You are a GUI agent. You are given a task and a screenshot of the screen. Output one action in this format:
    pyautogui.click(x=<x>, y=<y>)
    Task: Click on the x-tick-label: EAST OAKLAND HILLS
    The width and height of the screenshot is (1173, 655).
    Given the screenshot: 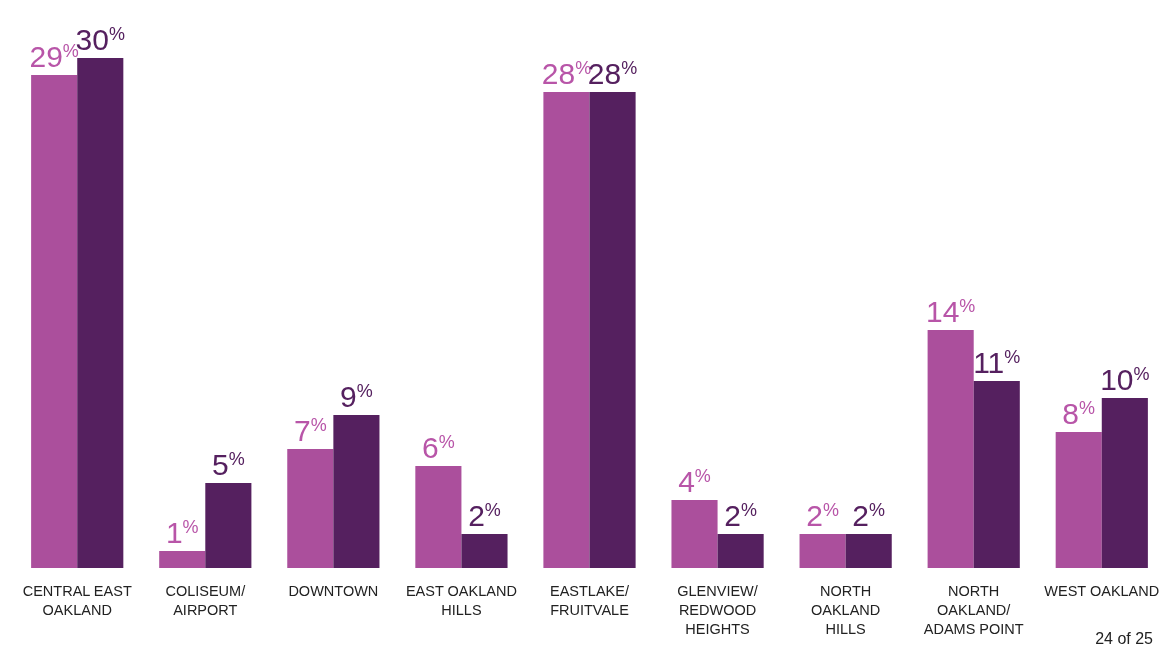 What is the action you would take?
    pyautogui.click(x=461, y=600)
    